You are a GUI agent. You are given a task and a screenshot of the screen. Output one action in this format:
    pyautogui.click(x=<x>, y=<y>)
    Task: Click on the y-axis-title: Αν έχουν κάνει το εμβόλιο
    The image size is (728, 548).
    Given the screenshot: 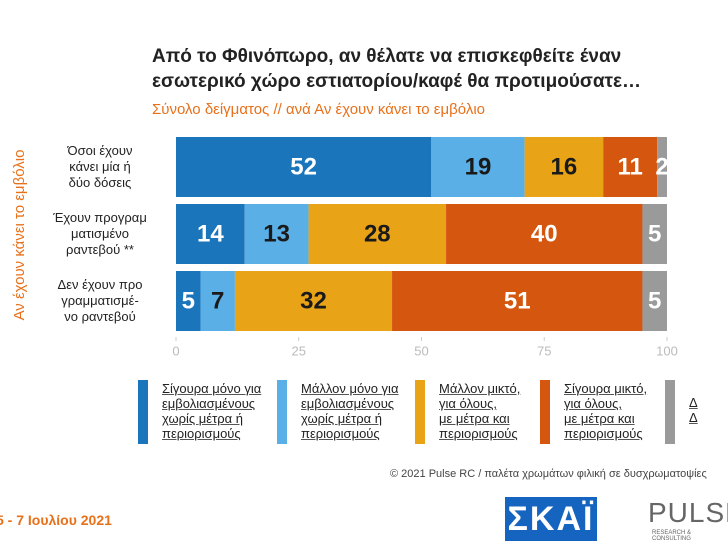 What is the action you would take?
    pyautogui.click(x=19, y=235)
    